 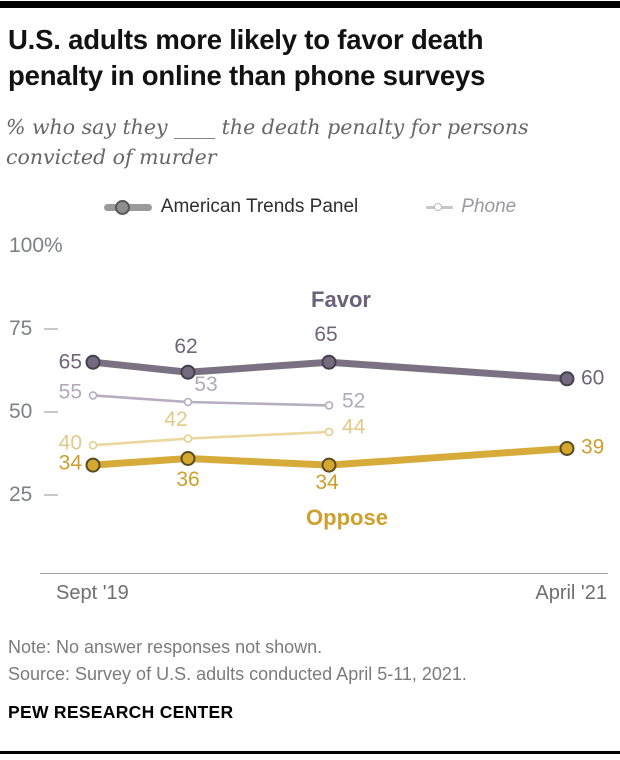 What do you see at coordinates (324, 573) in the screenshot?
I see `x-axis-line` at bounding box center [324, 573].